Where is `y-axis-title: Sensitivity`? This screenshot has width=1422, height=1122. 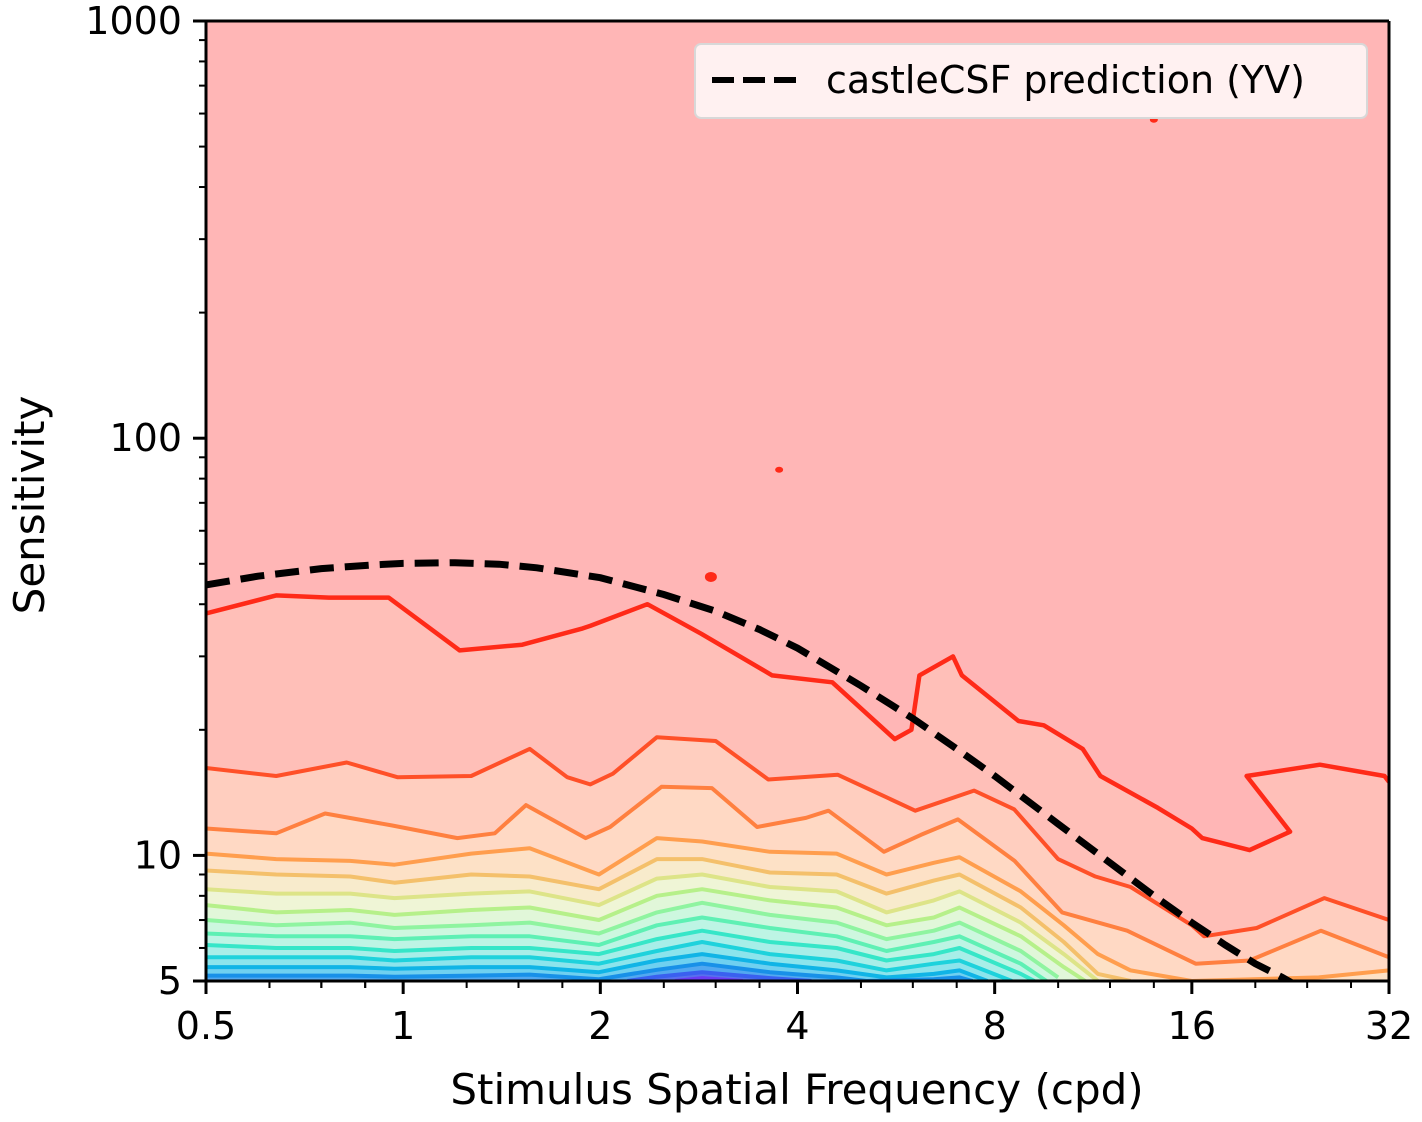 y-axis-title: Sensitivity is located at coordinates (29, 505).